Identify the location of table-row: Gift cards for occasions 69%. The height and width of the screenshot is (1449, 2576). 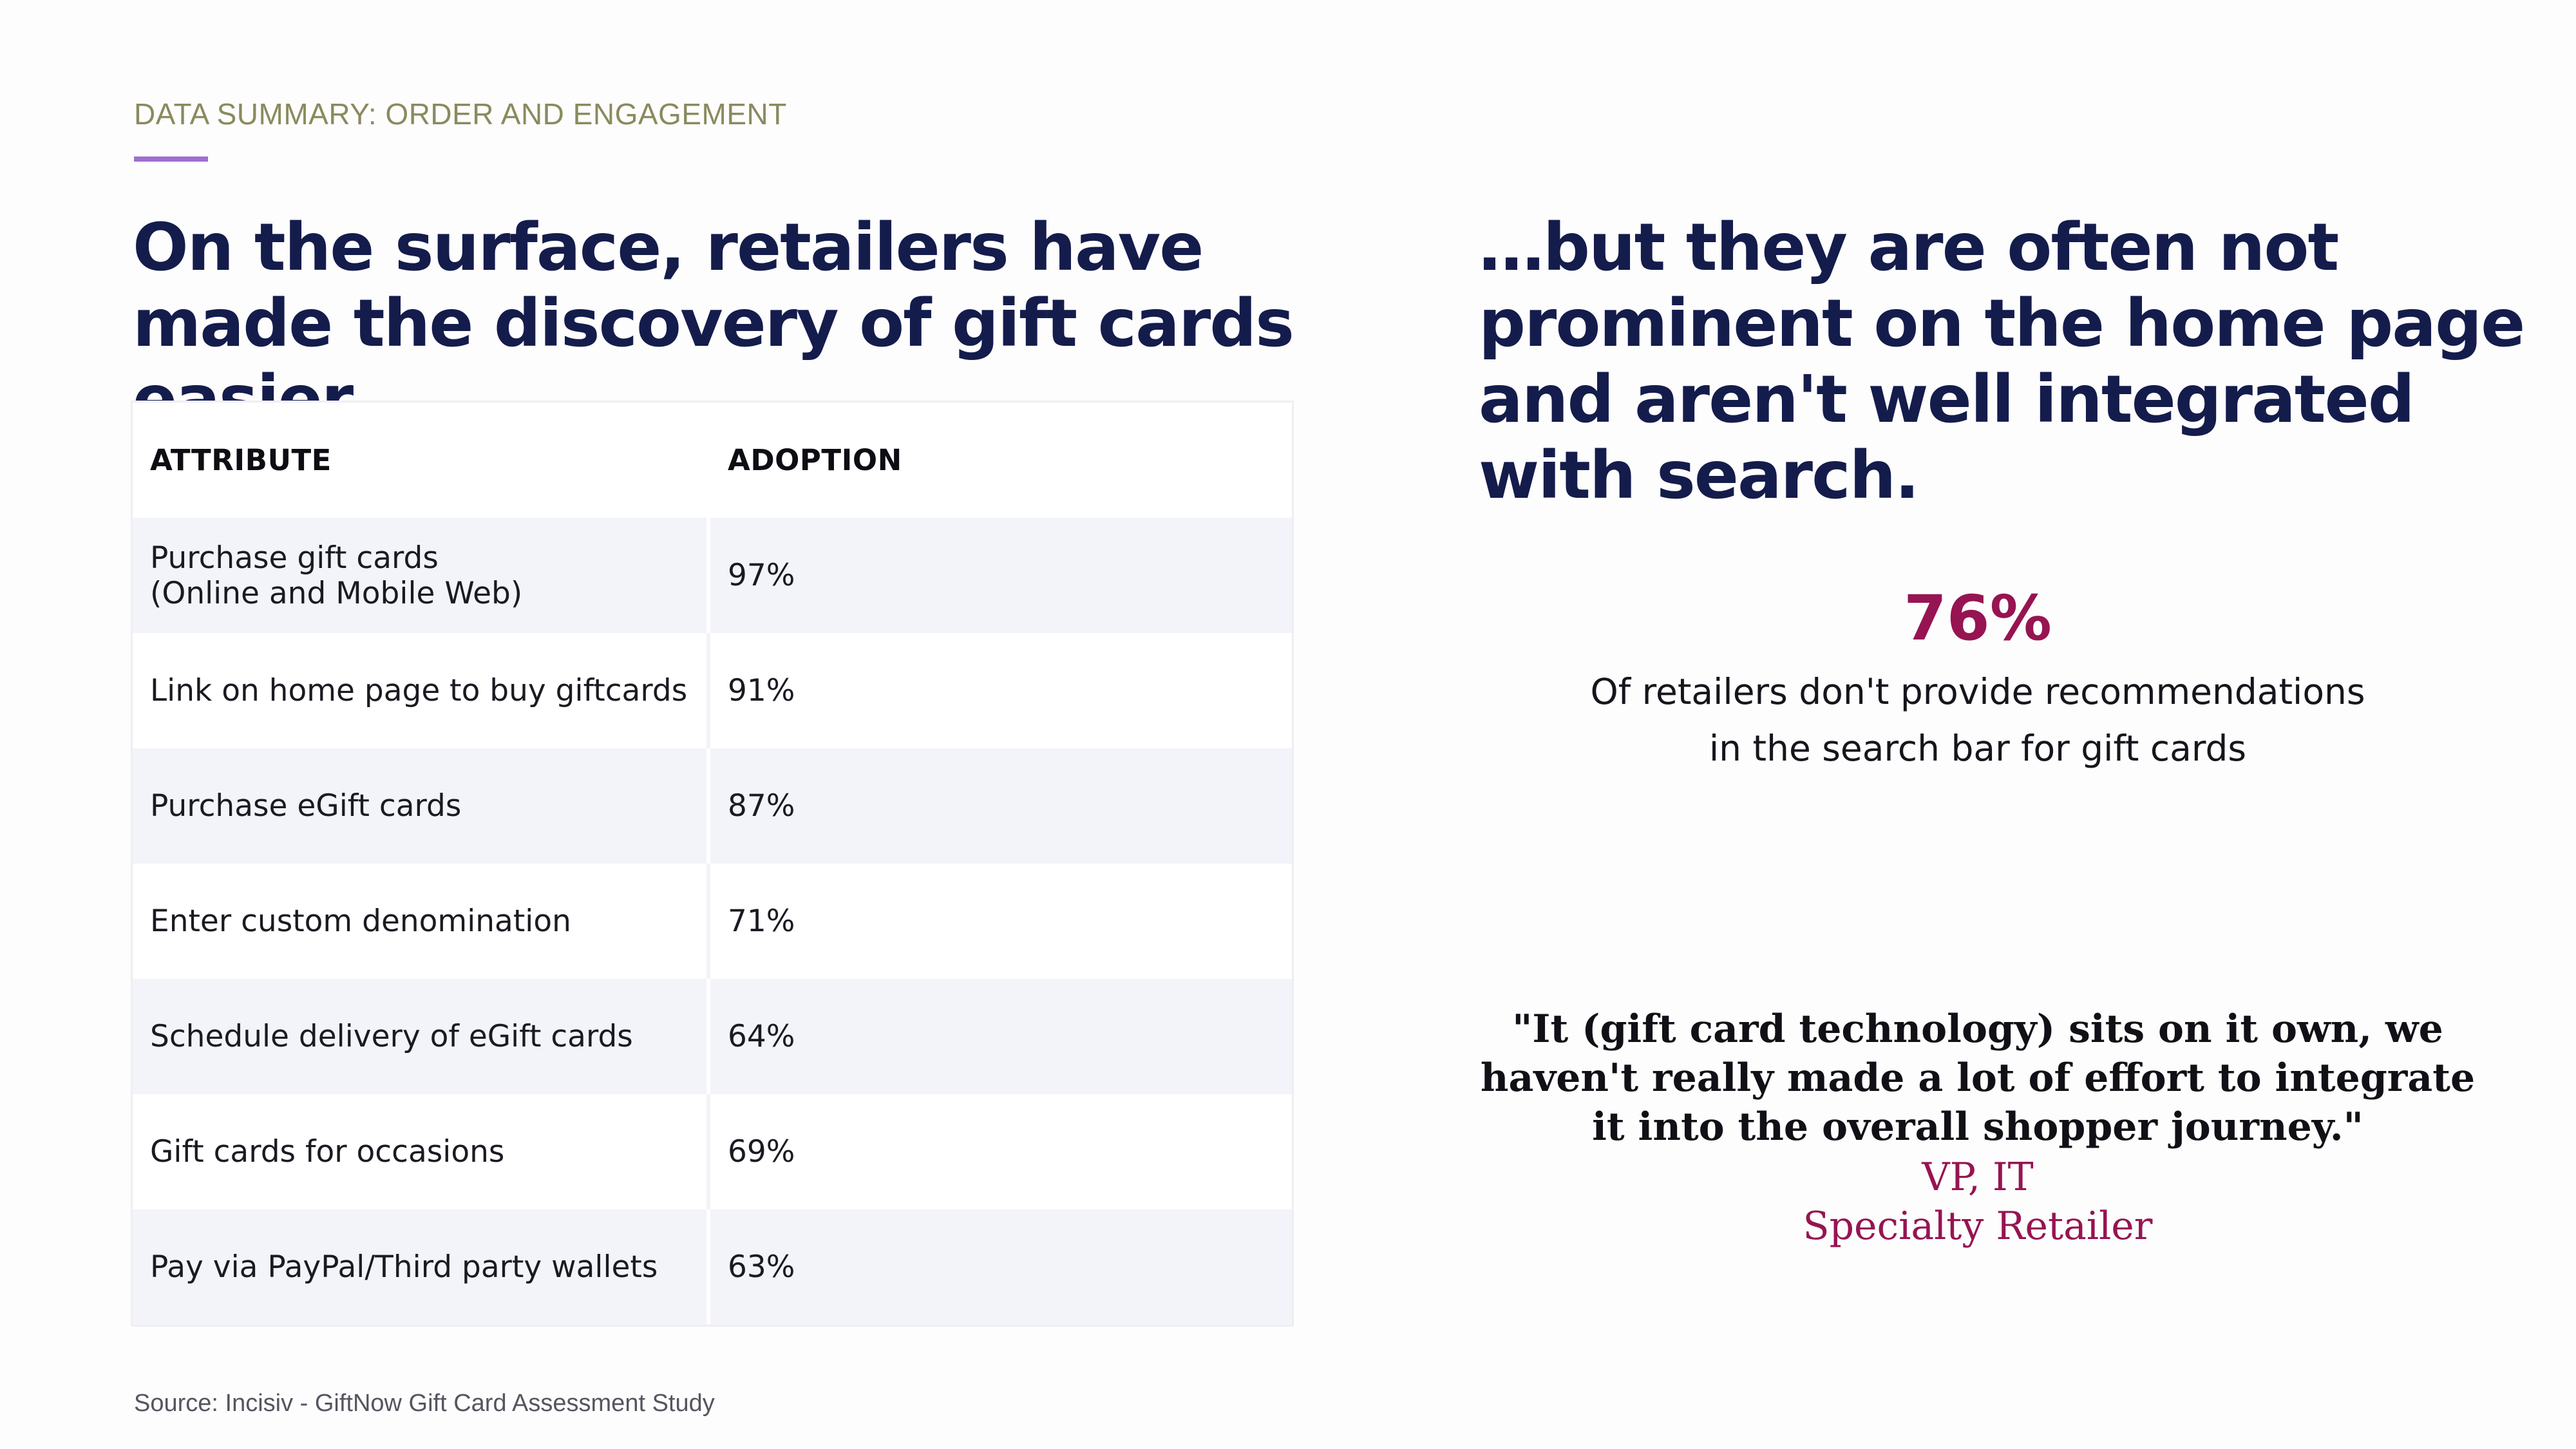
(713, 1151).